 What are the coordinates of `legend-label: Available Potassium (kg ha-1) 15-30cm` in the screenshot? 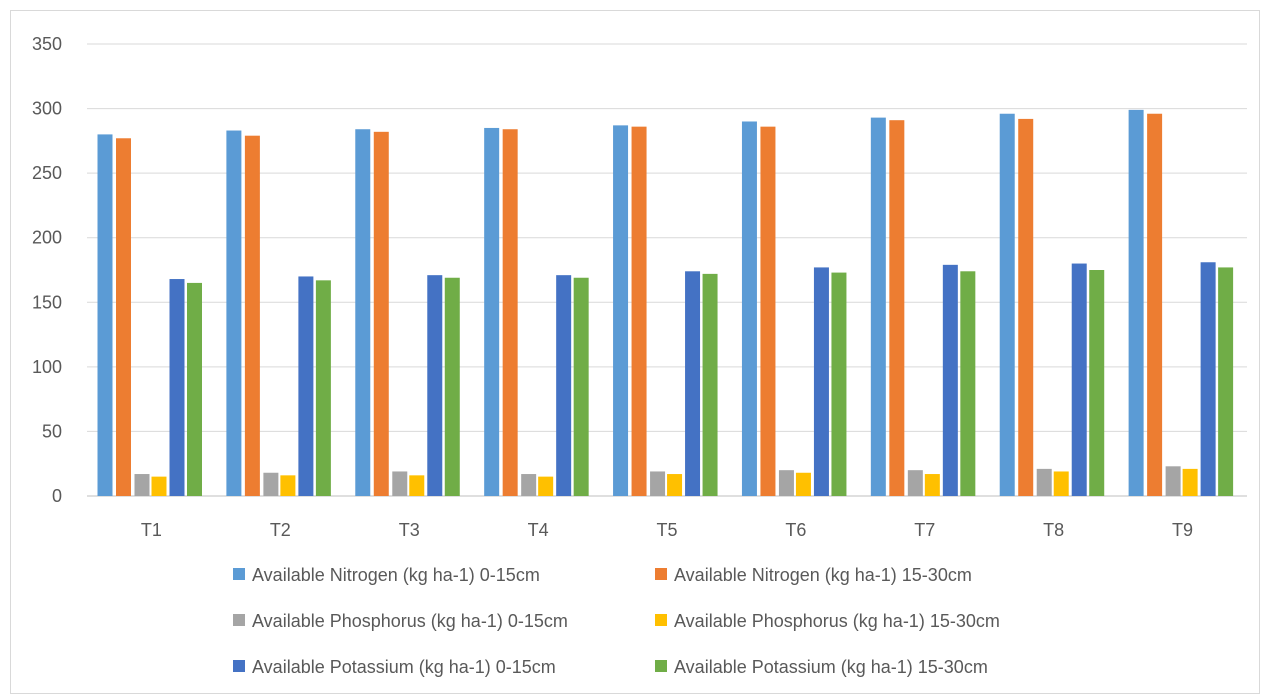 It's located at (831, 667).